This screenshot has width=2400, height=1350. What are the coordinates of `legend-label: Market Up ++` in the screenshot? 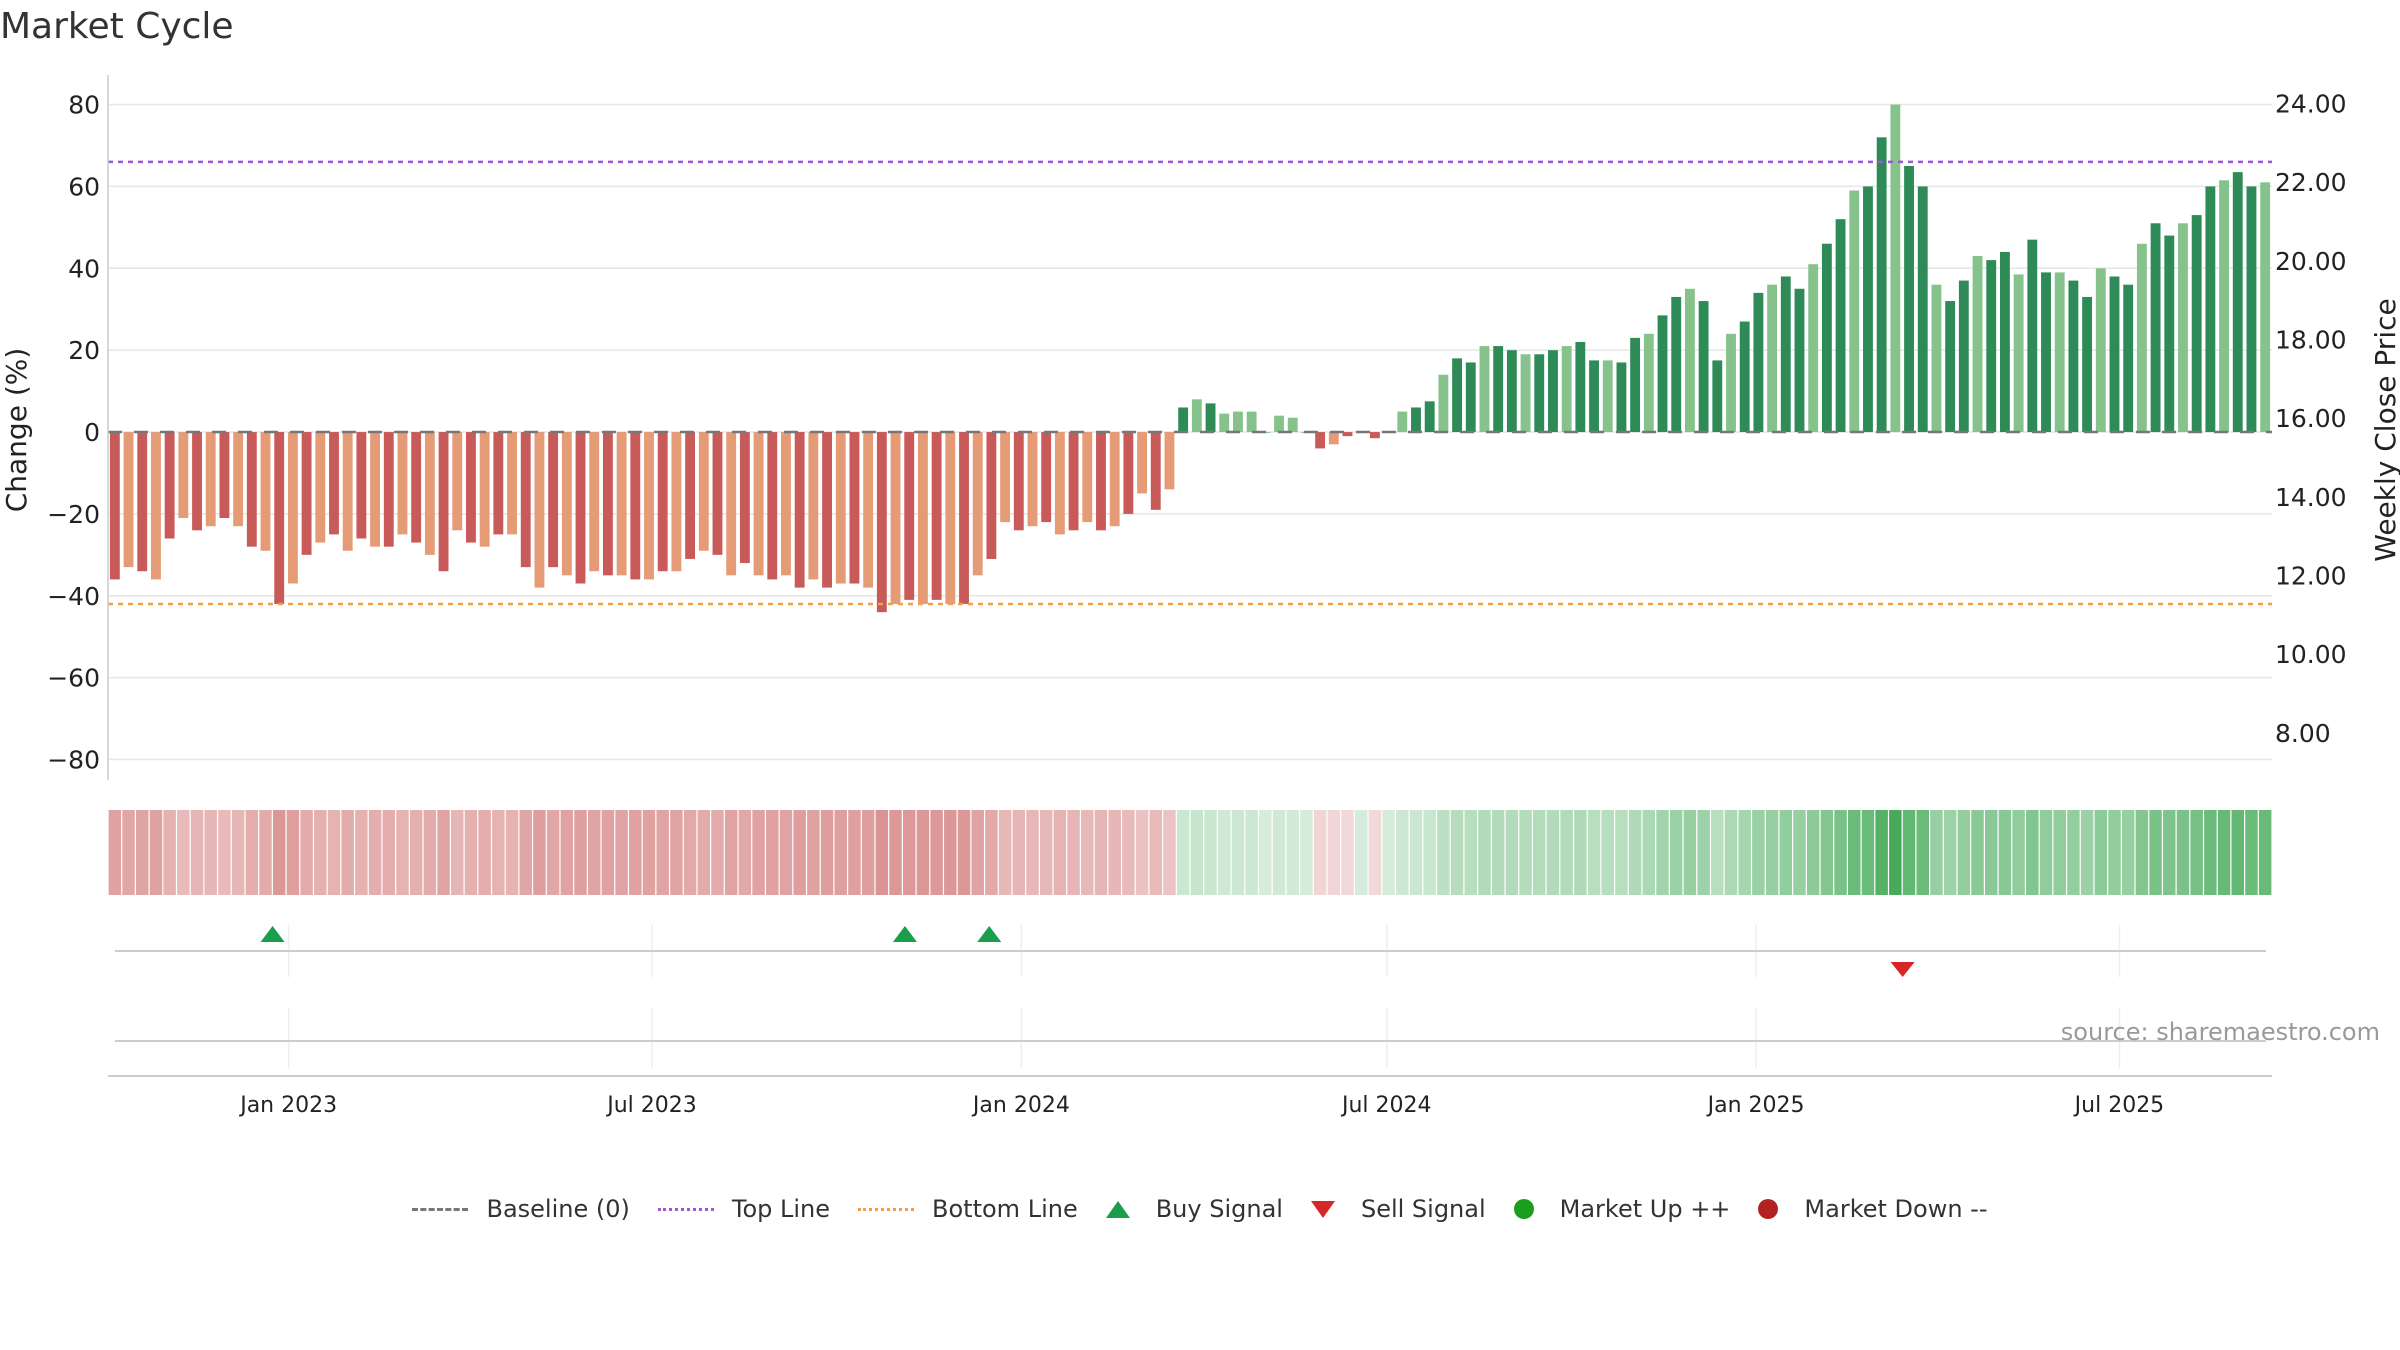 It's located at (1645, 1209).